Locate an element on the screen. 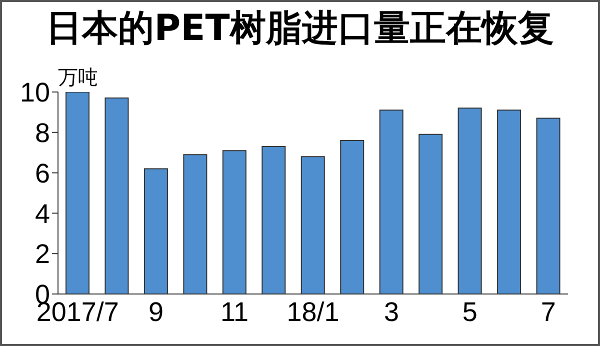 Image resolution: width=600 pixels, height=346 pixels. x-tick-label: 11 is located at coordinates (234, 312).